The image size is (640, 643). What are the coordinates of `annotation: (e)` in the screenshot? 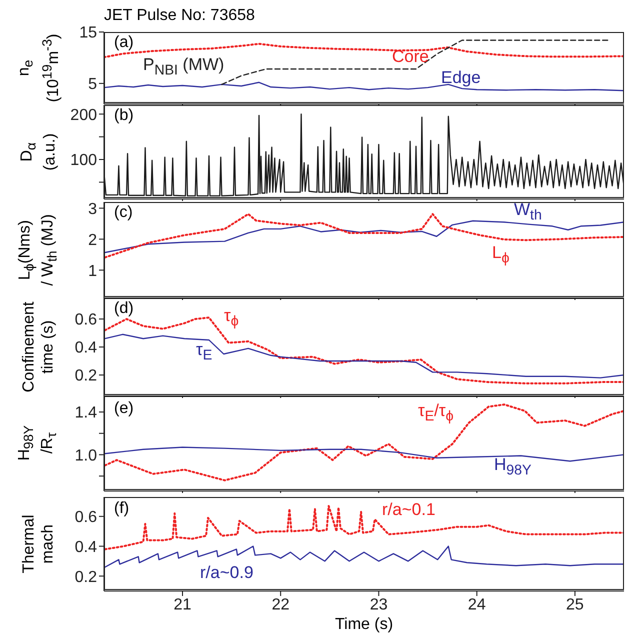 It's located at (124, 409).